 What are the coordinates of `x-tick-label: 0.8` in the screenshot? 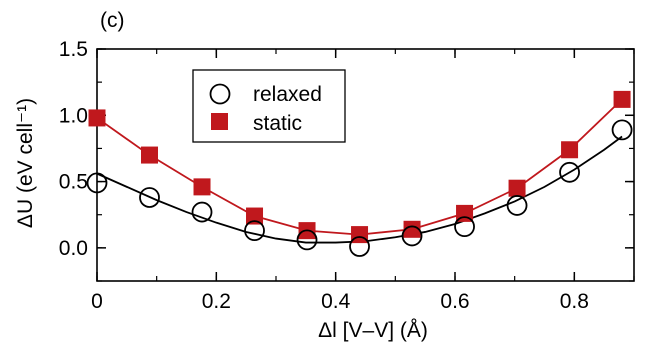 It's located at (574, 301).